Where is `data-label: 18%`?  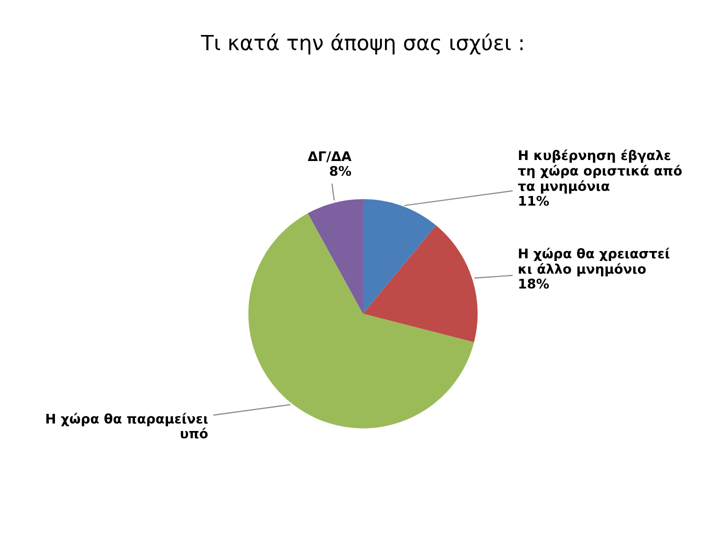
data-label: 18% is located at coordinates (534, 283).